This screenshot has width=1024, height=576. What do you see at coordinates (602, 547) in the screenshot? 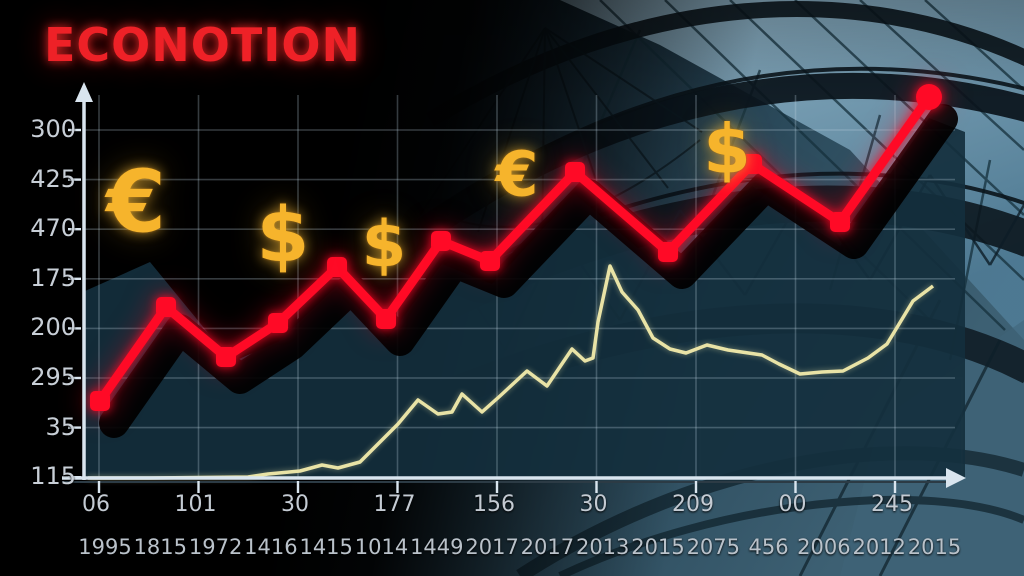
I see `x-secondary-label: 2013` at bounding box center [602, 547].